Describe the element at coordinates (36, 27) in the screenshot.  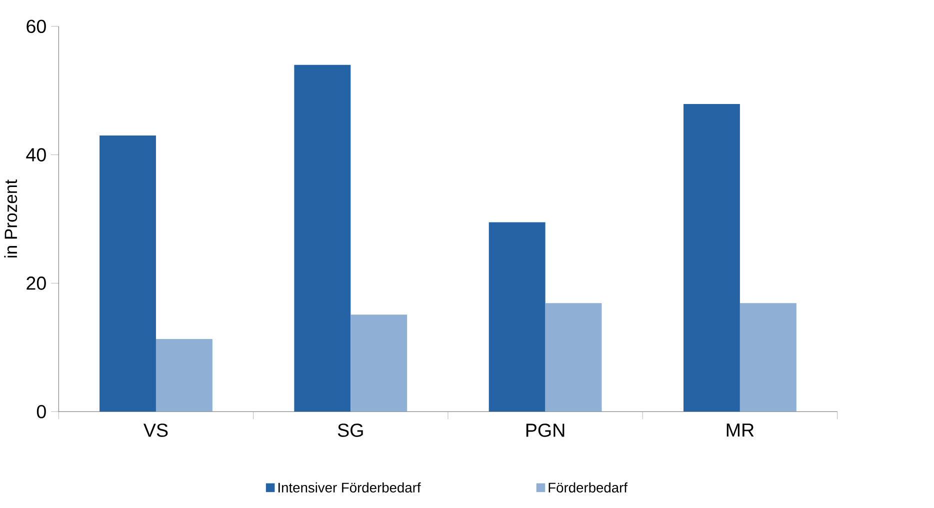
I see `y-tick-label: 60` at that location.